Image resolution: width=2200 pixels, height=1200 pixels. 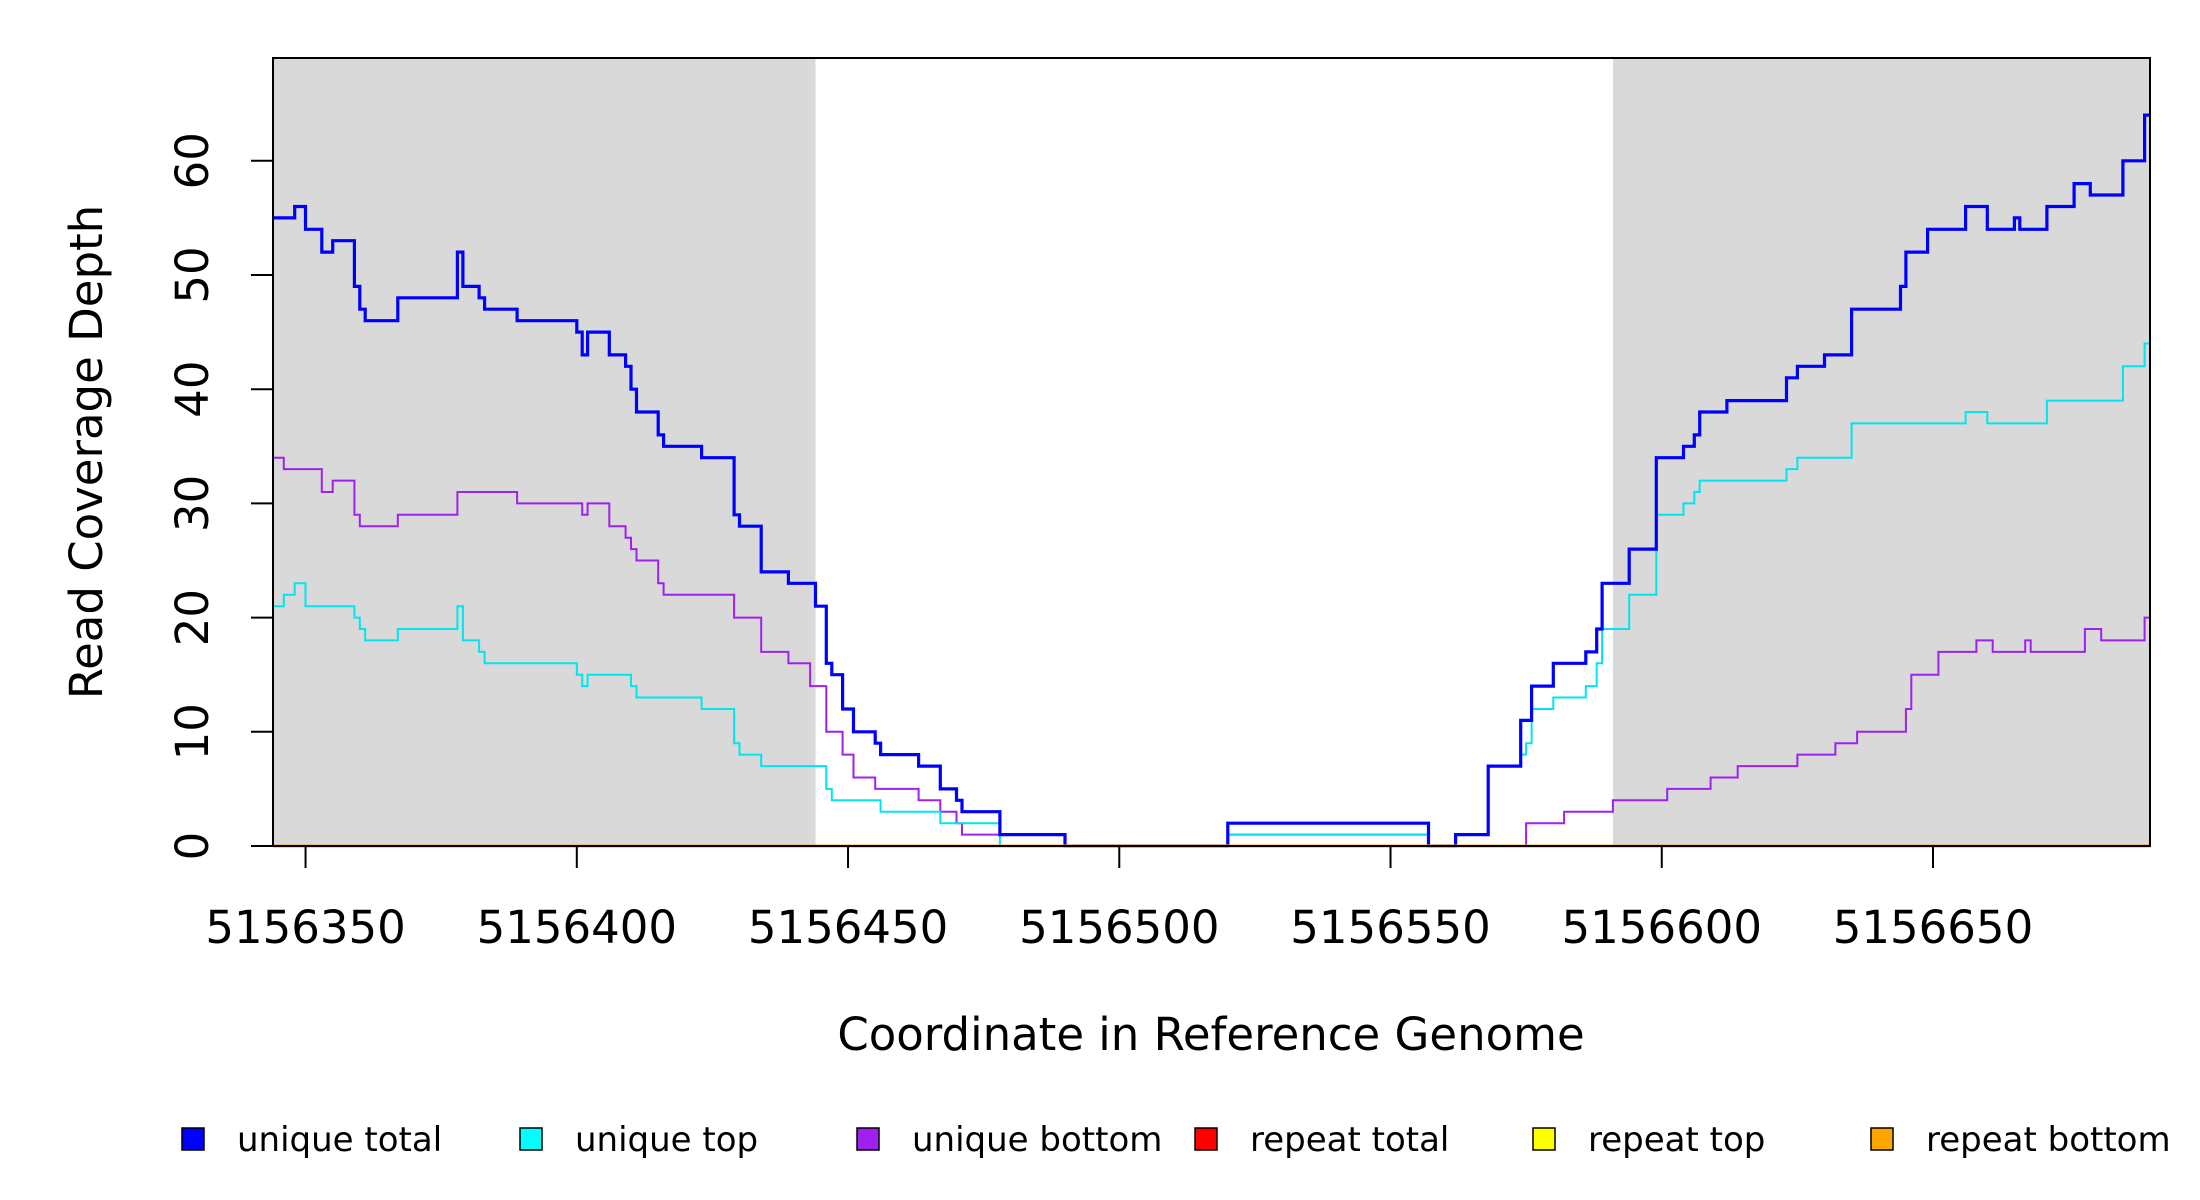 I want to click on y-tick-label: 40, so click(x=192, y=389).